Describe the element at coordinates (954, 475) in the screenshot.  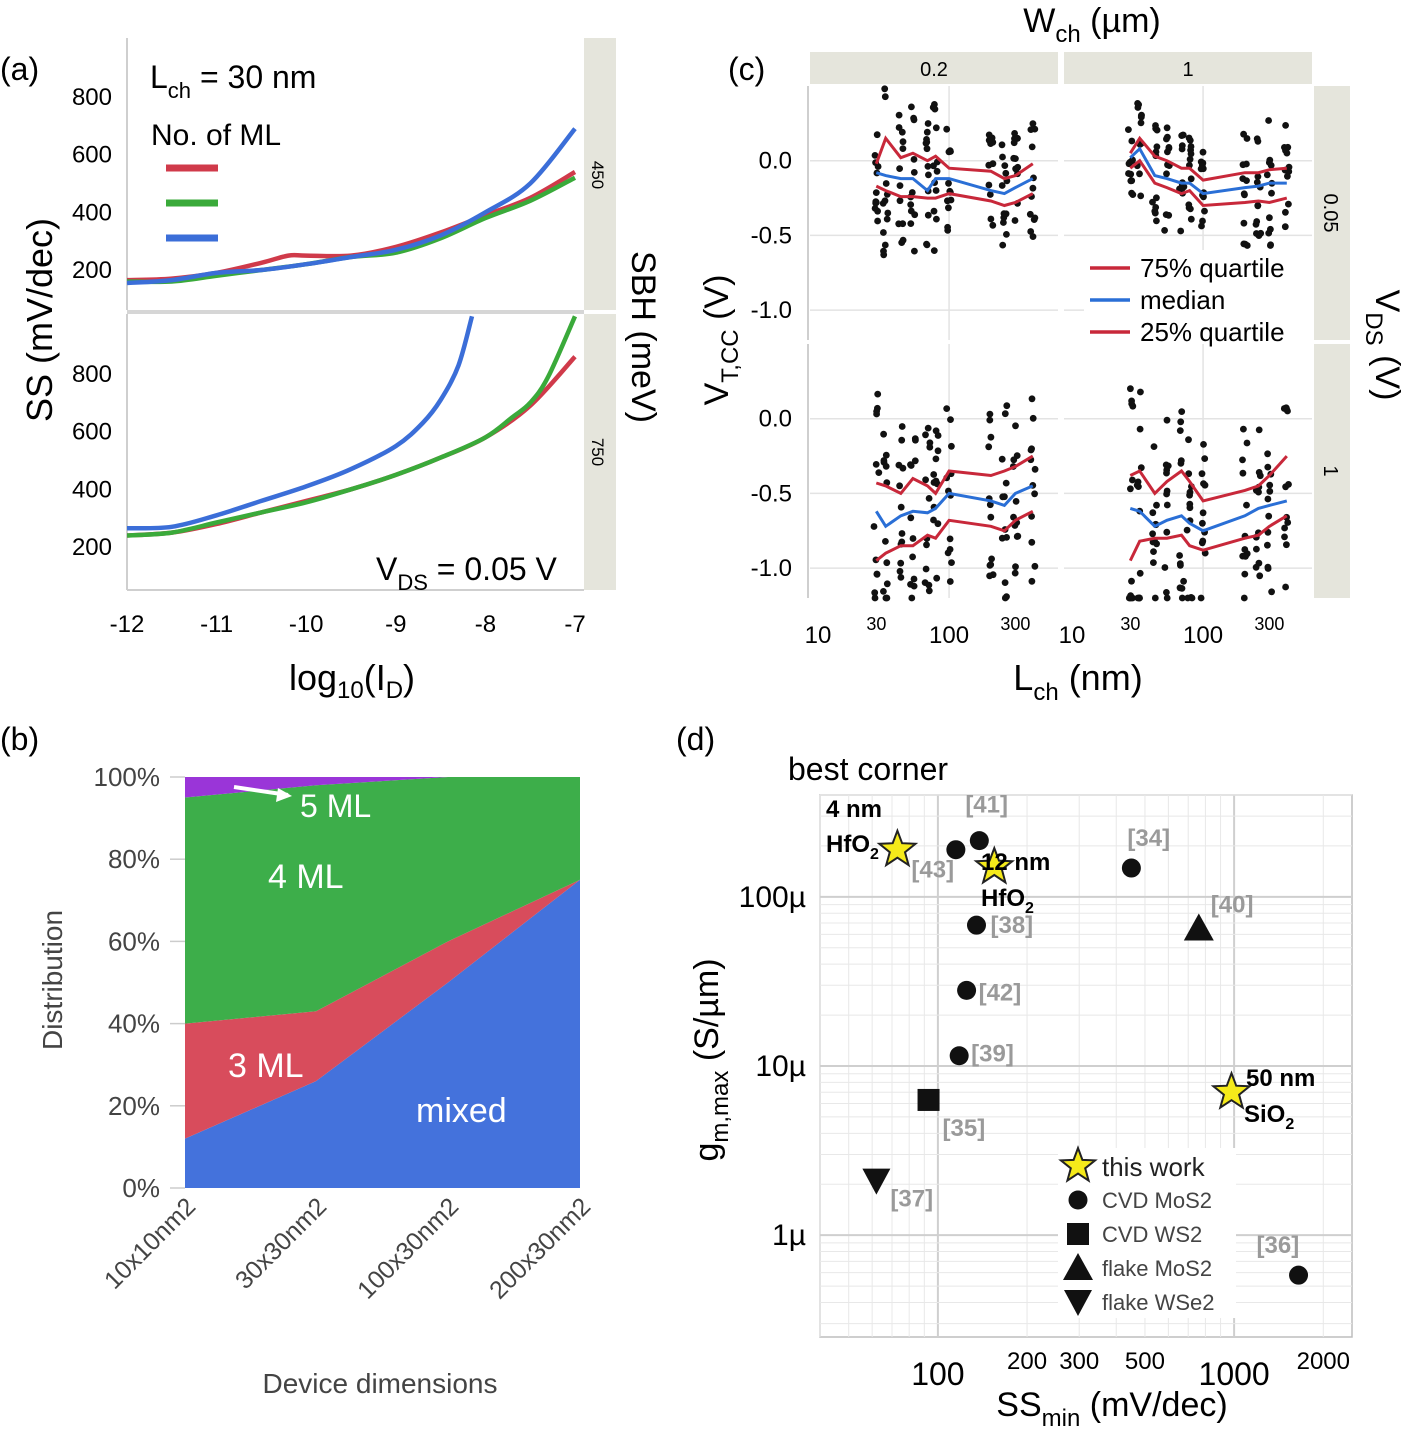
I see `panel-c-q75-line` at that location.